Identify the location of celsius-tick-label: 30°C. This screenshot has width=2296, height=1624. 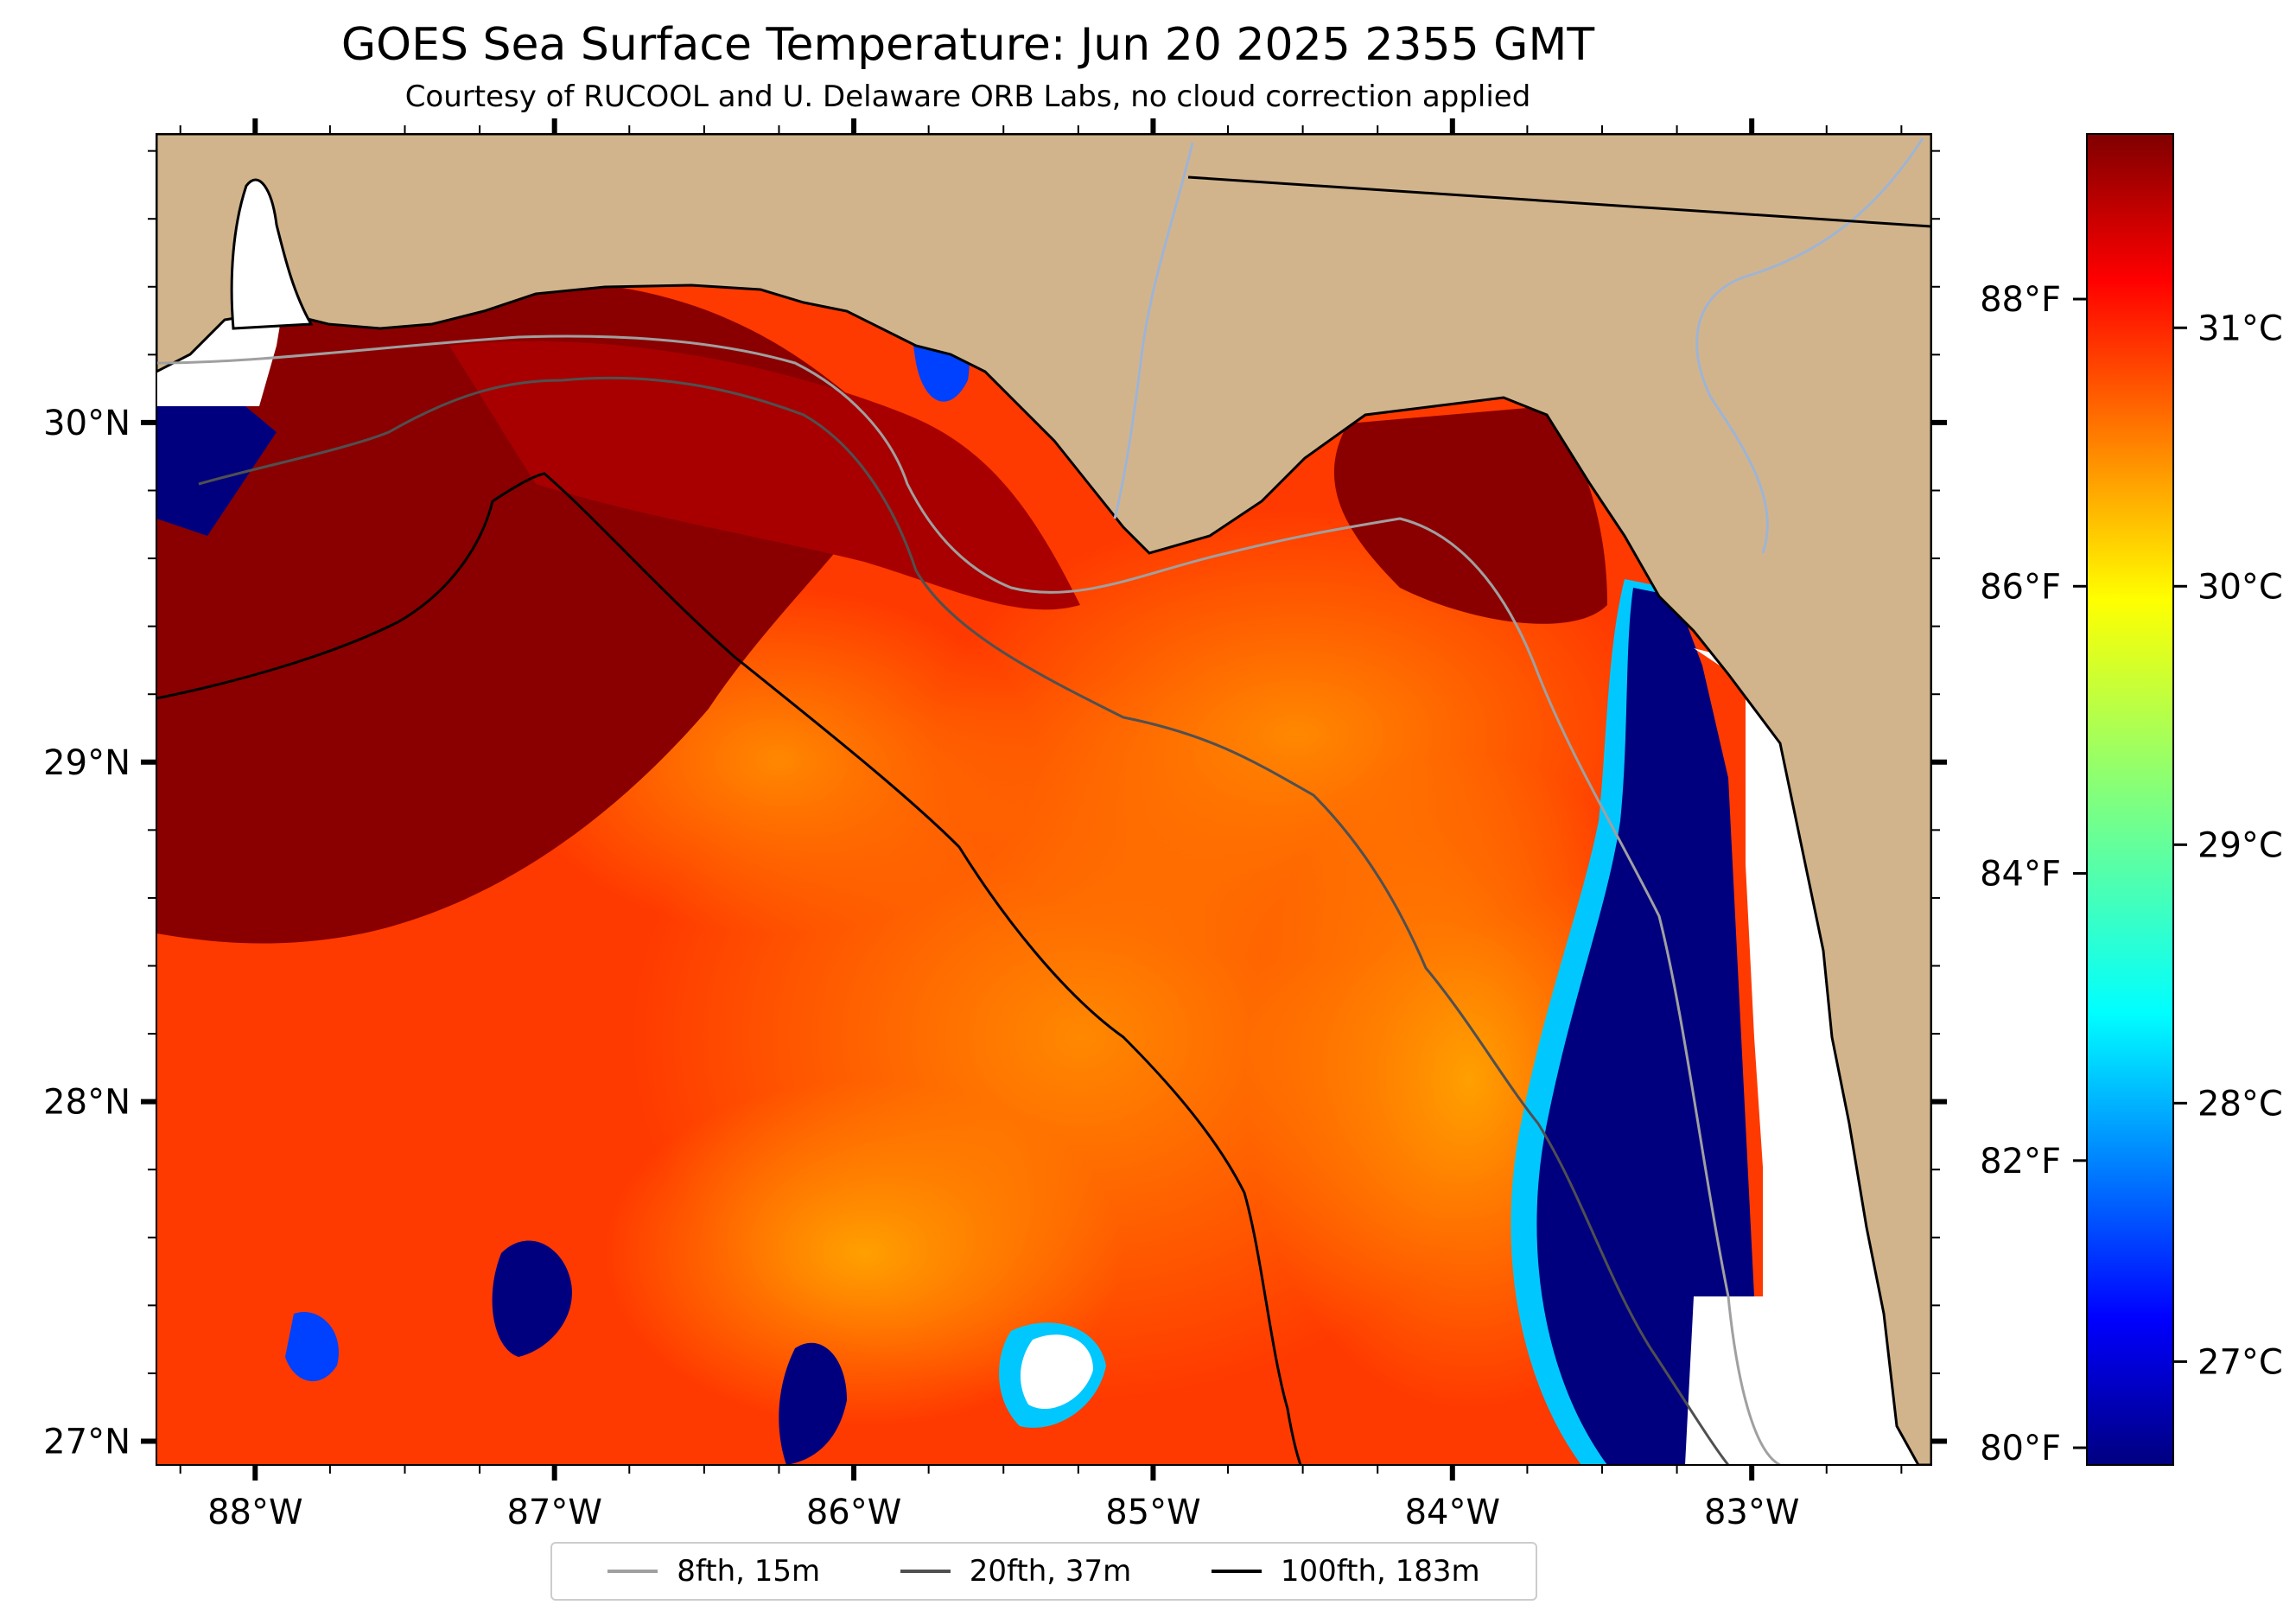
(2240, 587).